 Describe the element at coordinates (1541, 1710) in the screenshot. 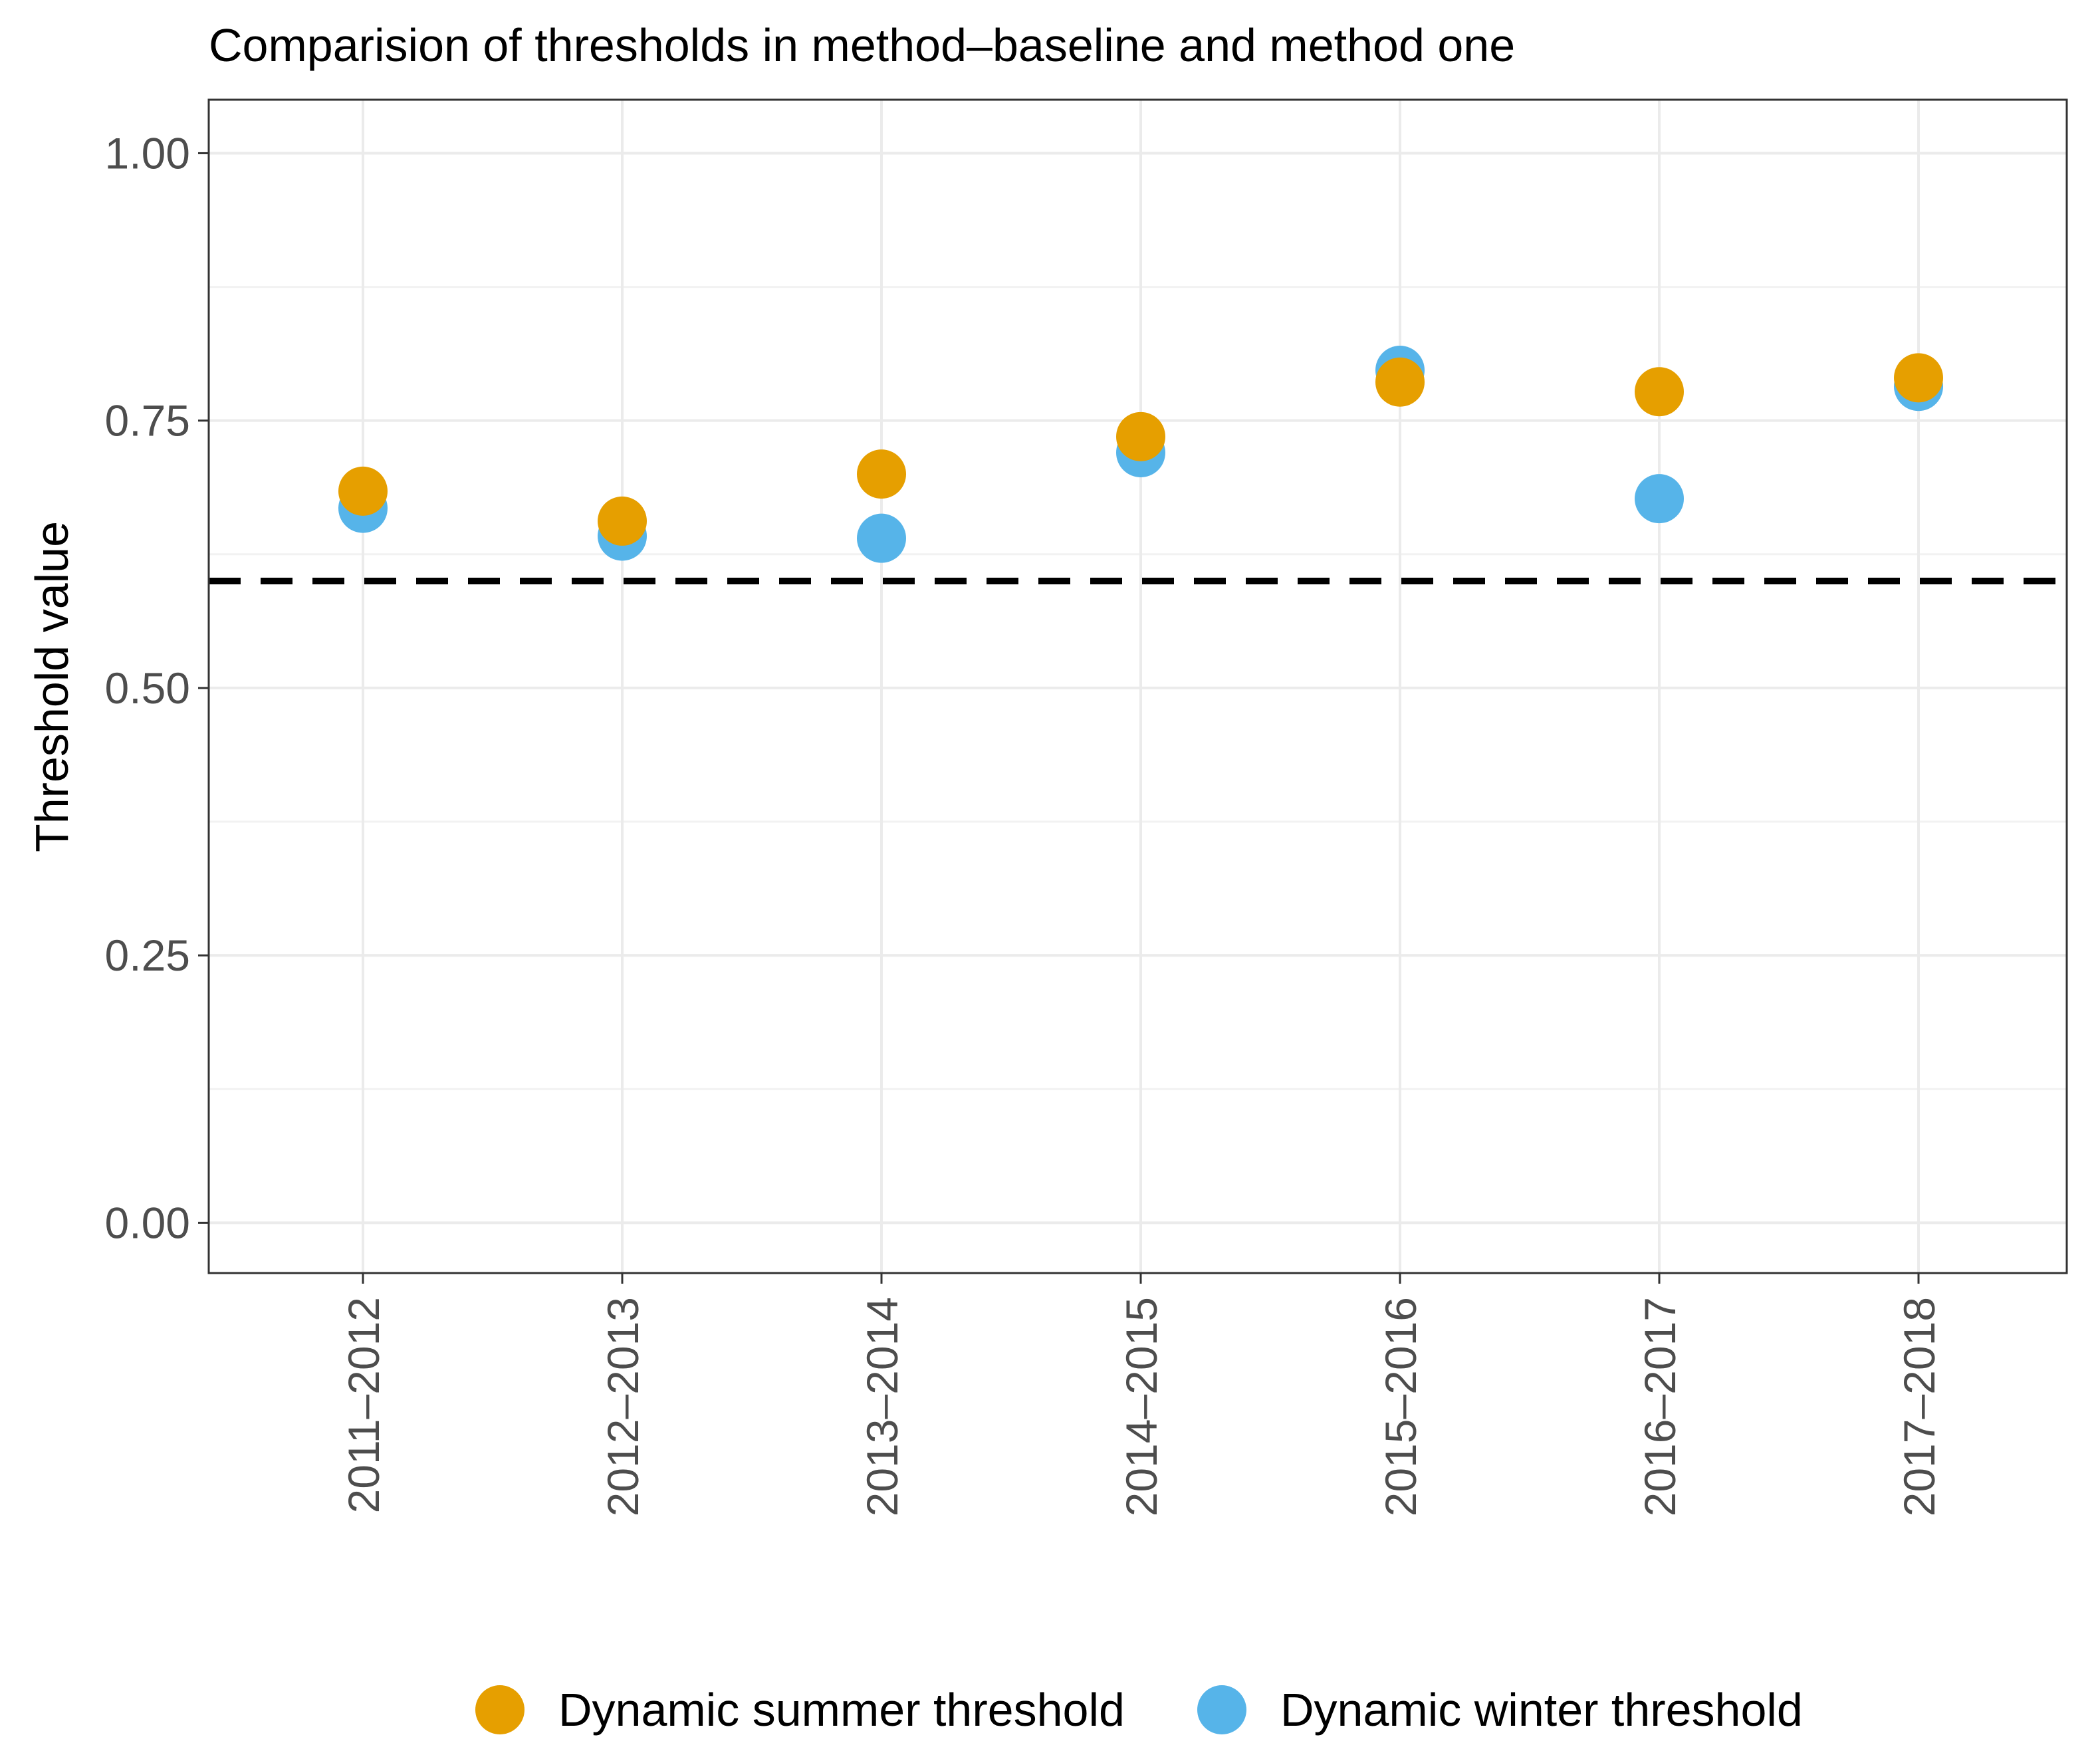

I see `legend-label: Dynamic winter threshold` at that location.